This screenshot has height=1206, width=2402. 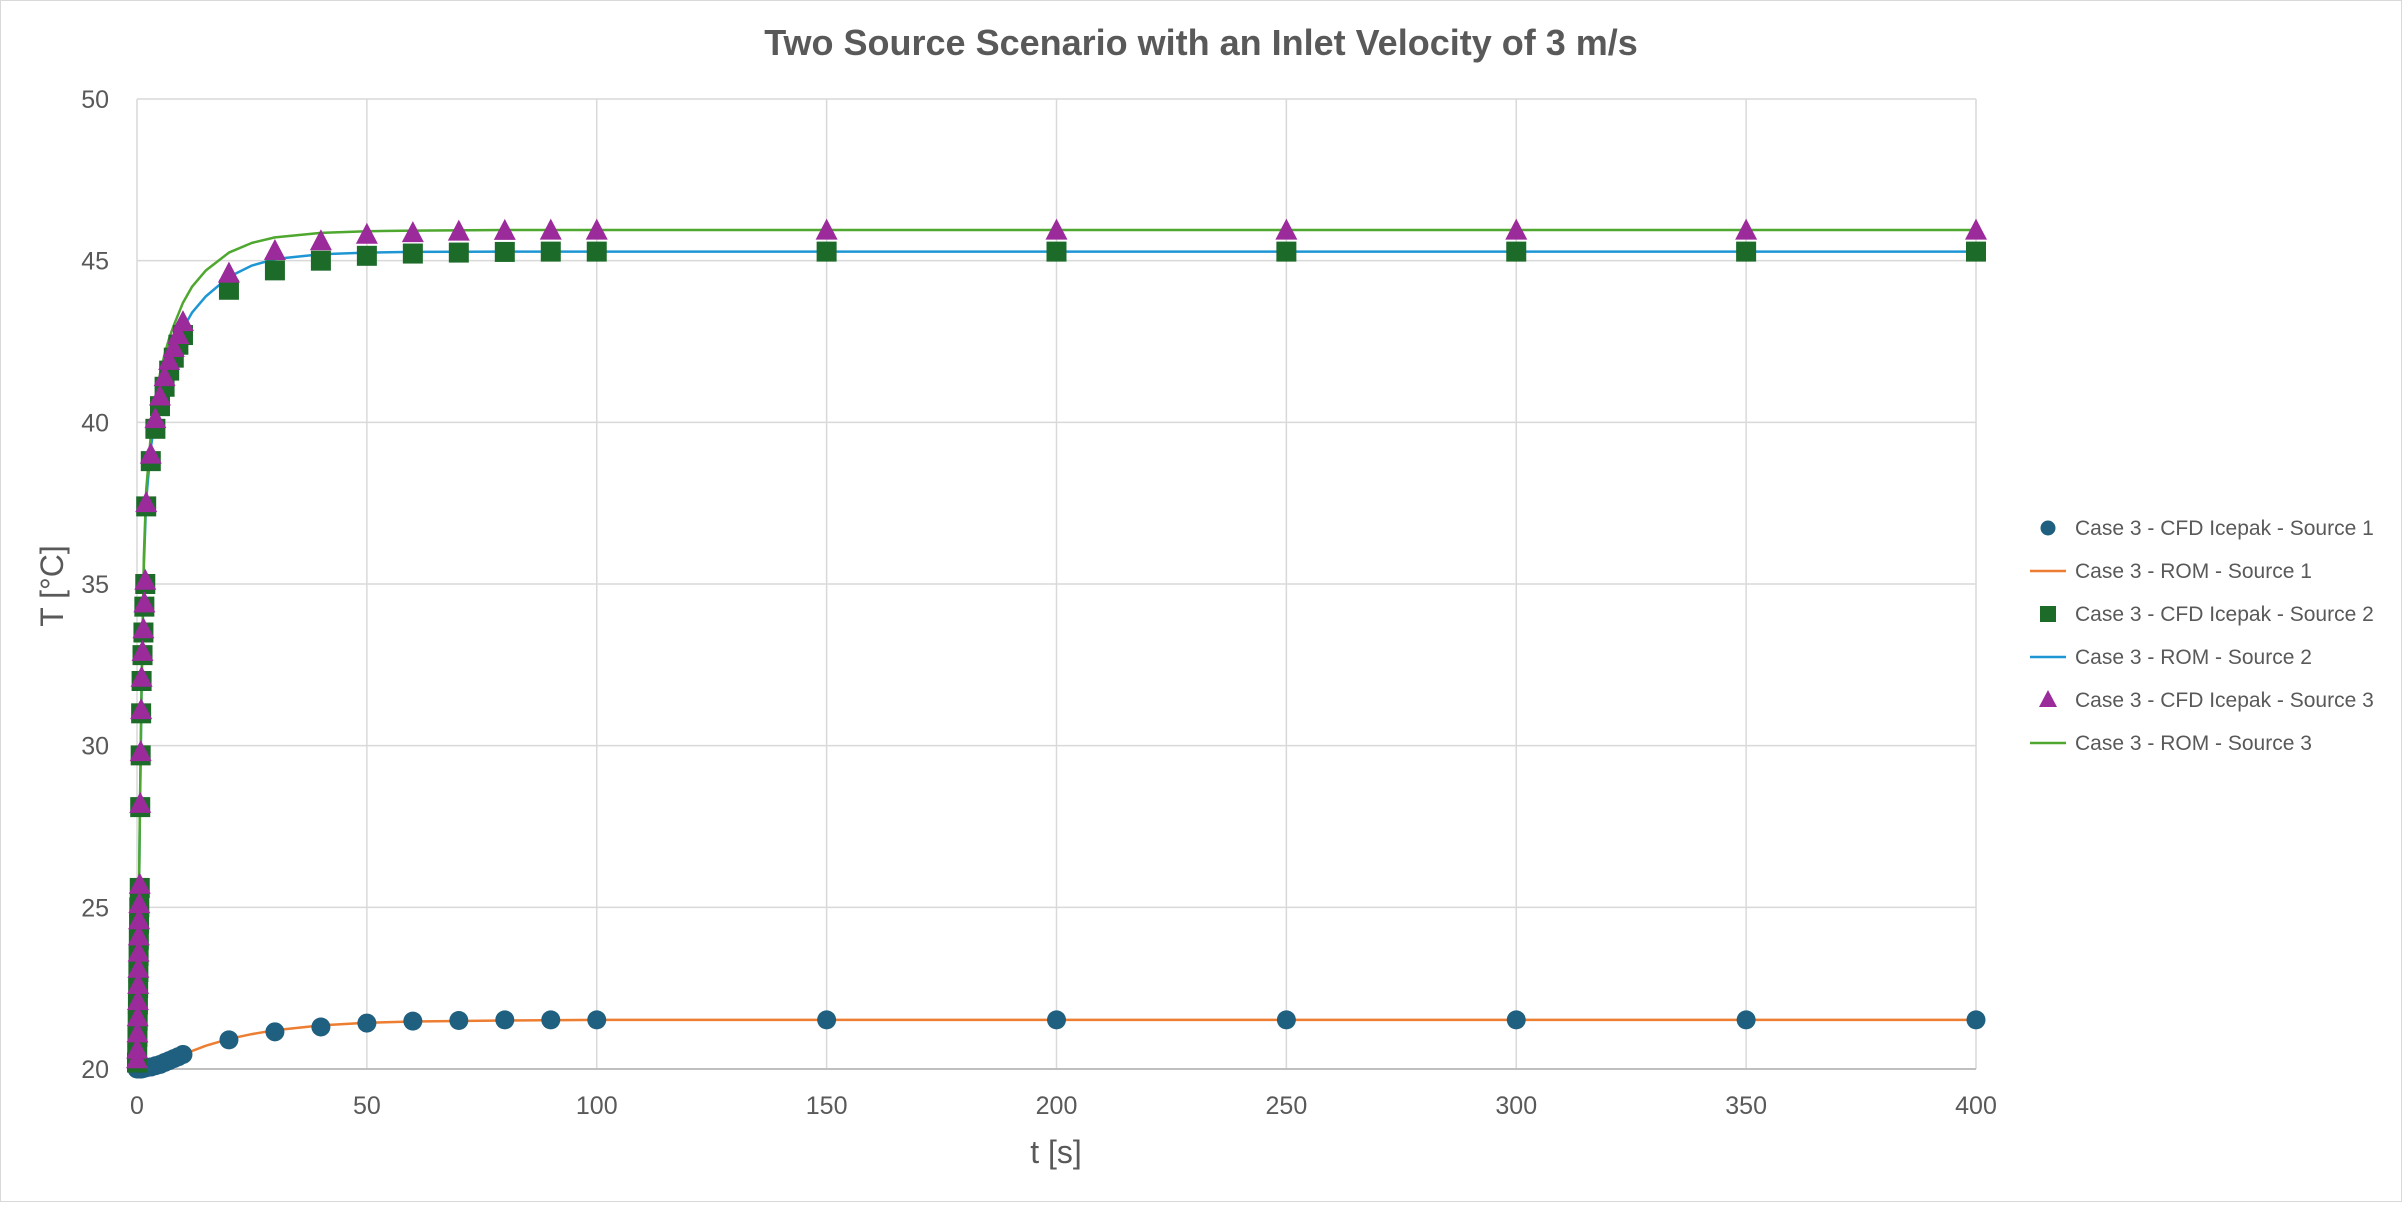 I want to click on legend-label: Case 3 - ROM - Source 2, so click(x=2193, y=657).